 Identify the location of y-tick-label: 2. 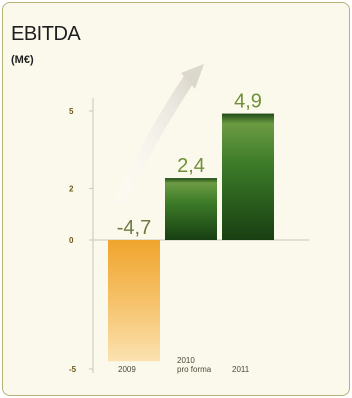
(71, 188).